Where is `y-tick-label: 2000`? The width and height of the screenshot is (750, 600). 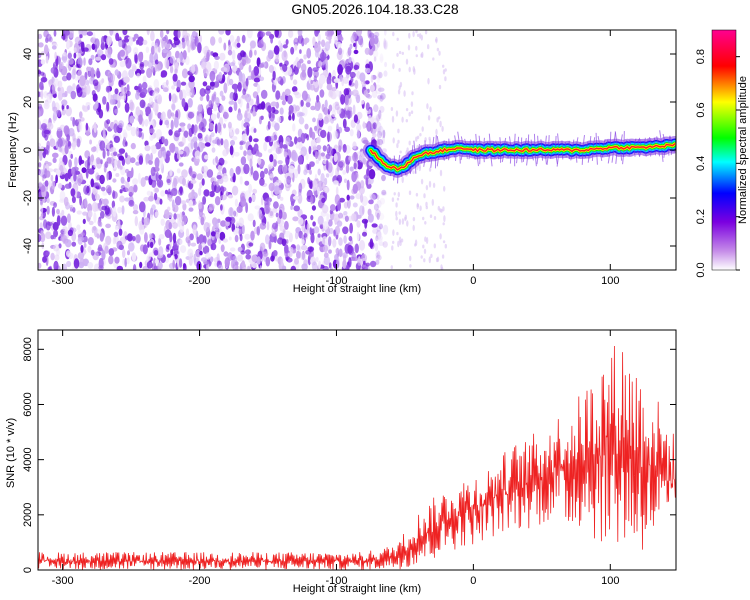
y-tick-label: 2000 is located at coordinates (28, 515).